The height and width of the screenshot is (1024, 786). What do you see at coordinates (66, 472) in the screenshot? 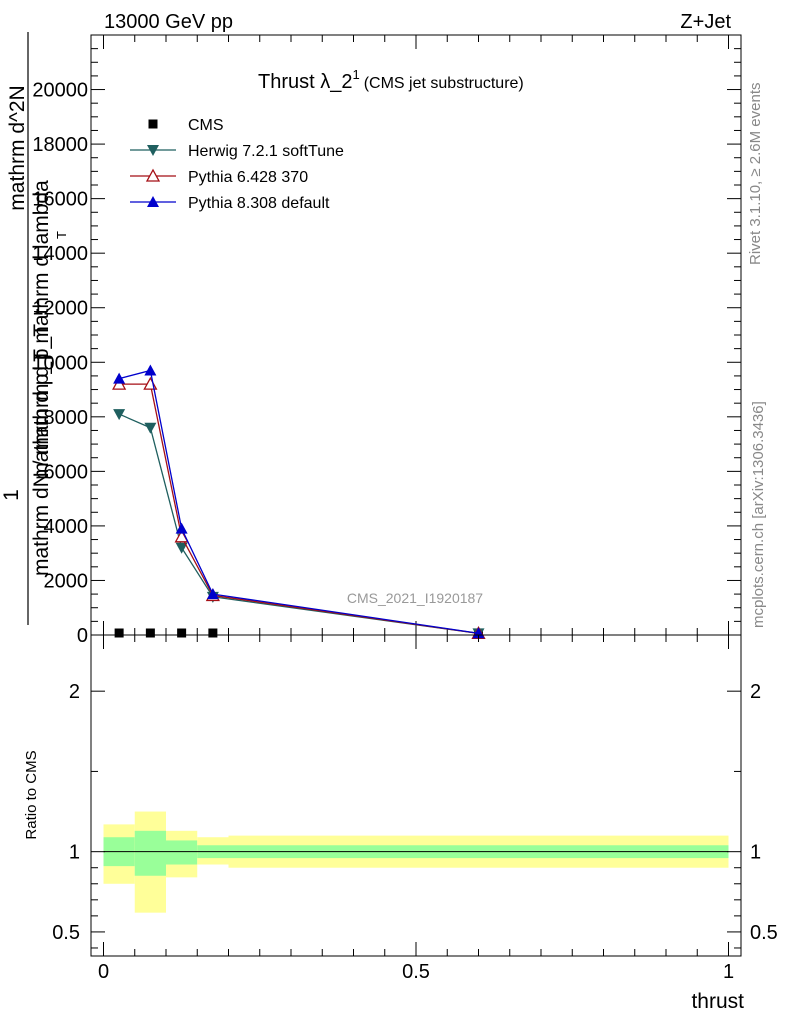
I see `main-y-tick-label: 6000` at bounding box center [66, 472].